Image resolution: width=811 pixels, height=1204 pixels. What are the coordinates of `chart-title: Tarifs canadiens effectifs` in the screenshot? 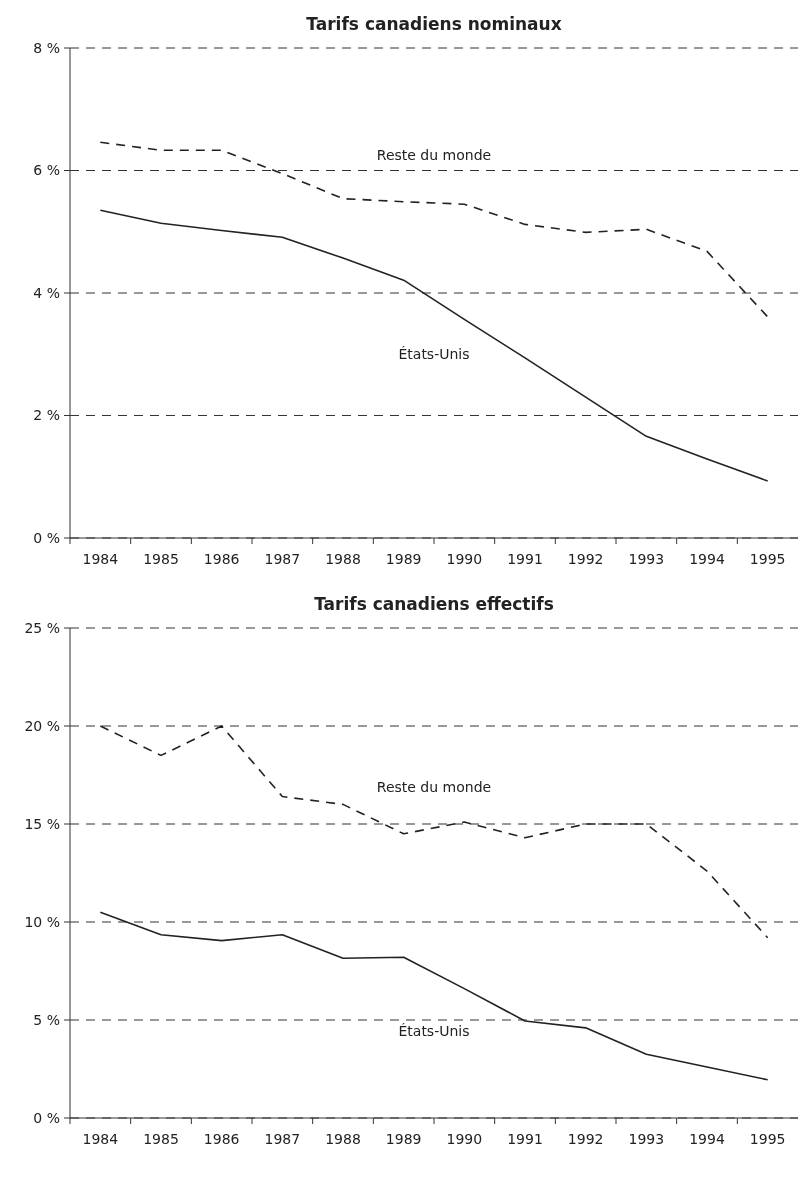 It's located at (434, 604).